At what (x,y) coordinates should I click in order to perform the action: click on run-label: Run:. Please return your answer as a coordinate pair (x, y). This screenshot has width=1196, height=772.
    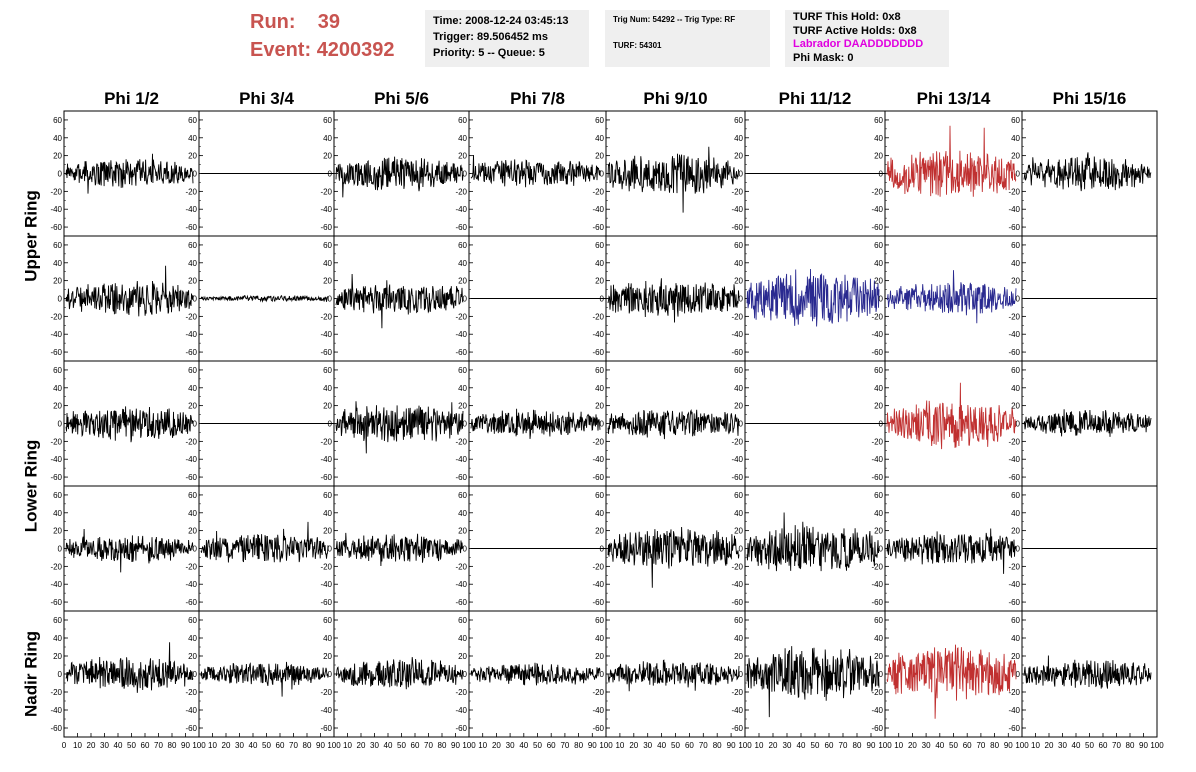
    Looking at the image, I should click on (273, 22).